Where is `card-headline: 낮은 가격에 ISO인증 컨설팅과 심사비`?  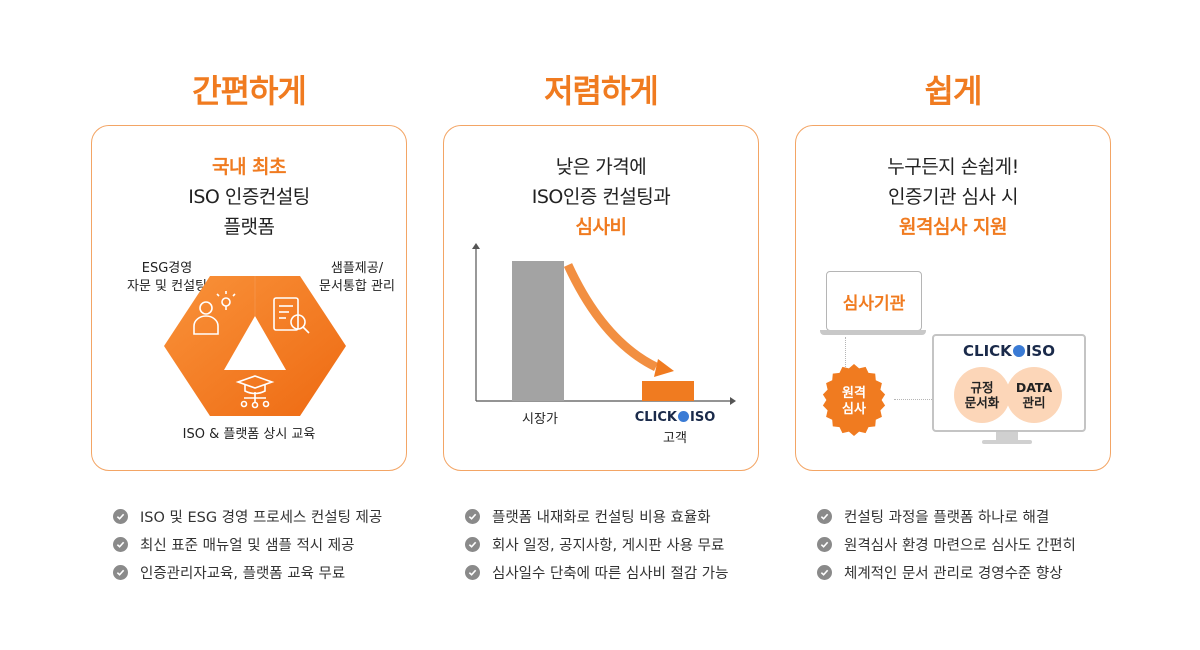
card-headline: 낮은 가격에 ISO인증 컨설팅과 심사비 is located at coordinates (601, 197).